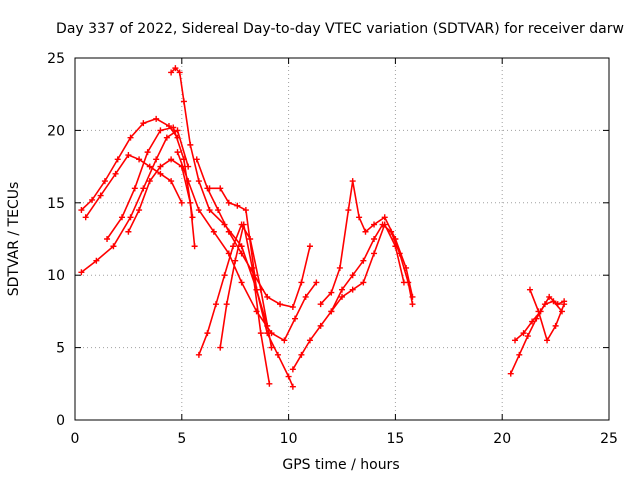  I want to click on y-axis-label: SDTVAR / TECUs, so click(14, 239).